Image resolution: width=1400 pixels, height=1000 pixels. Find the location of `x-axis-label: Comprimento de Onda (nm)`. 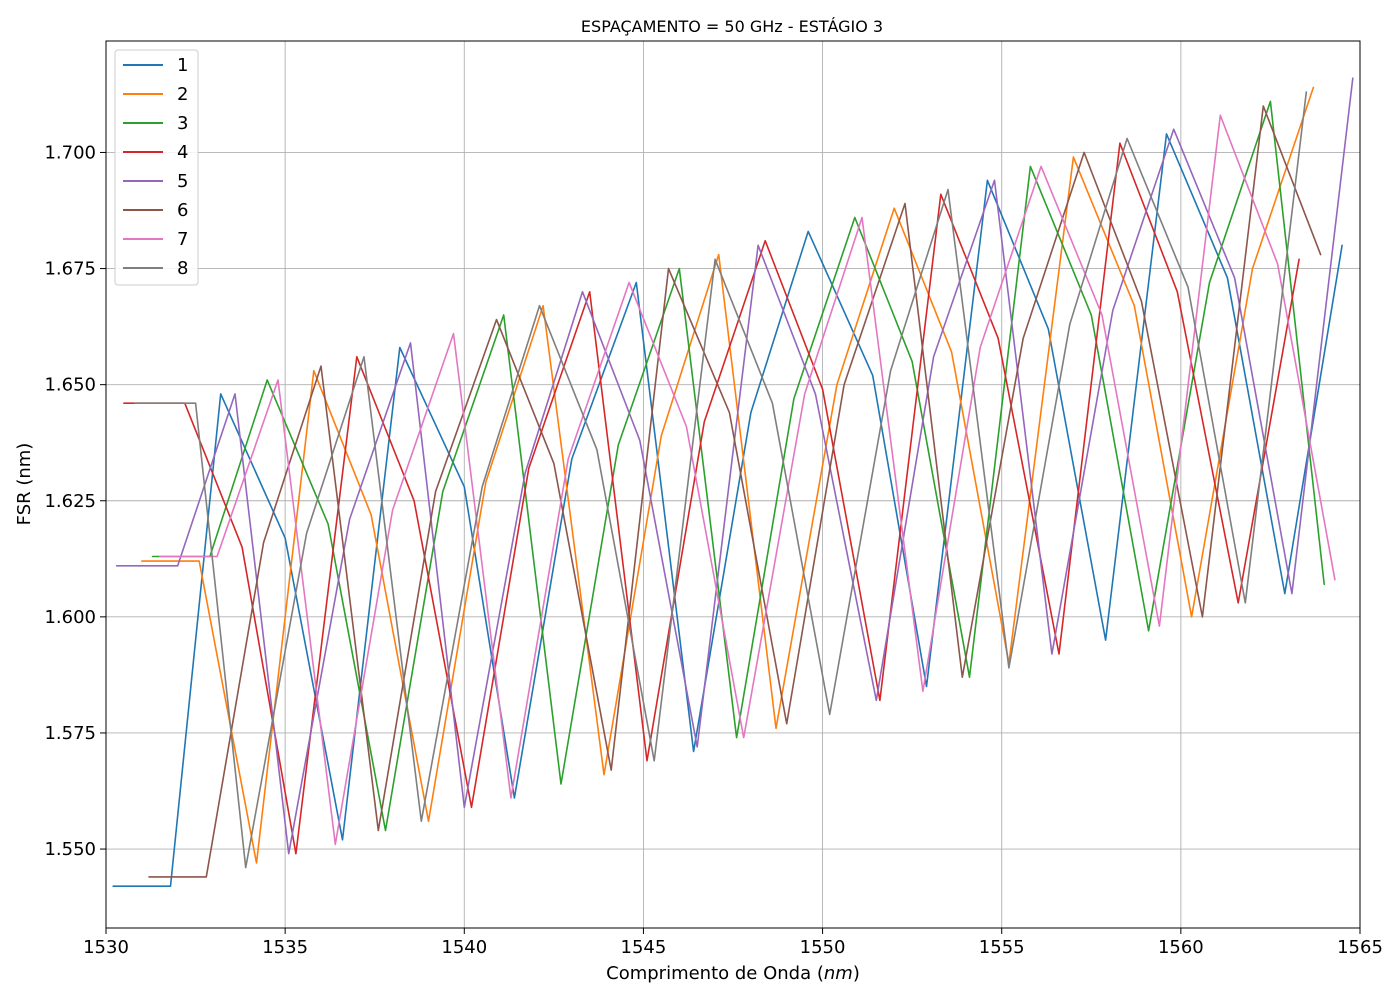

x-axis-label: Comprimento de Onda (nm) is located at coordinates (733, 973).